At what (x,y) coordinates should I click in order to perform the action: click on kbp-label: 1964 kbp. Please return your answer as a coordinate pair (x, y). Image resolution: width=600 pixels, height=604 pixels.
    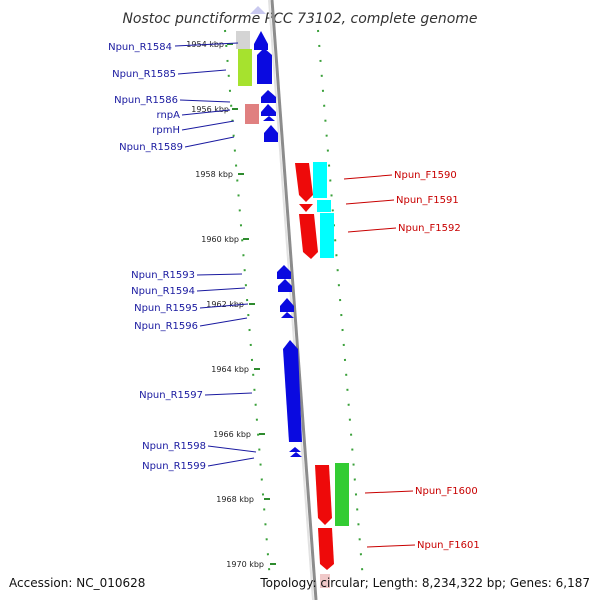
    Looking at the image, I should click on (230, 369).